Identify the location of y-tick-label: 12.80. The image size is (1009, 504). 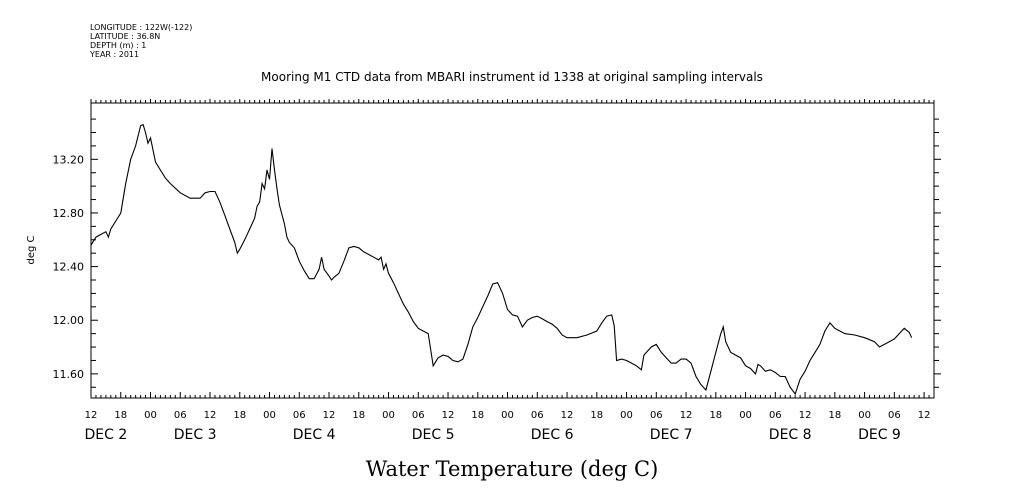
(69, 213).